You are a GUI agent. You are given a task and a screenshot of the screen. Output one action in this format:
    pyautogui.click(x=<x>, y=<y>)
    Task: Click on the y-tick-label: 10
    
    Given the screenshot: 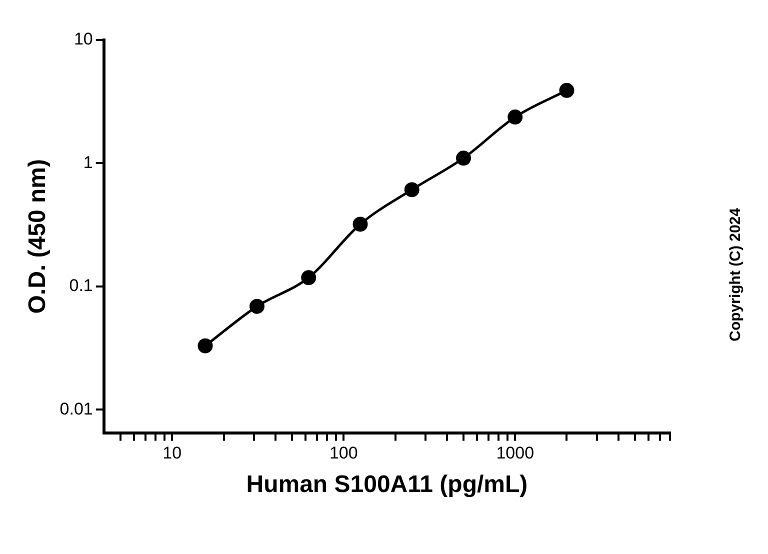 What is the action you would take?
    pyautogui.click(x=83, y=39)
    